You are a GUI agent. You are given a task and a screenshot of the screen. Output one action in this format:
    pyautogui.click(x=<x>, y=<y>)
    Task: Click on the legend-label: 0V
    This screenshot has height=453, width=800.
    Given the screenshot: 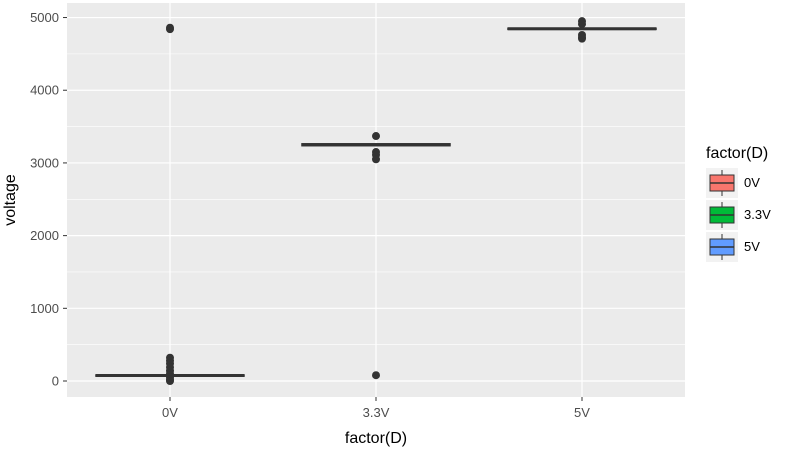 What is the action you would take?
    pyautogui.click(x=752, y=182)
    